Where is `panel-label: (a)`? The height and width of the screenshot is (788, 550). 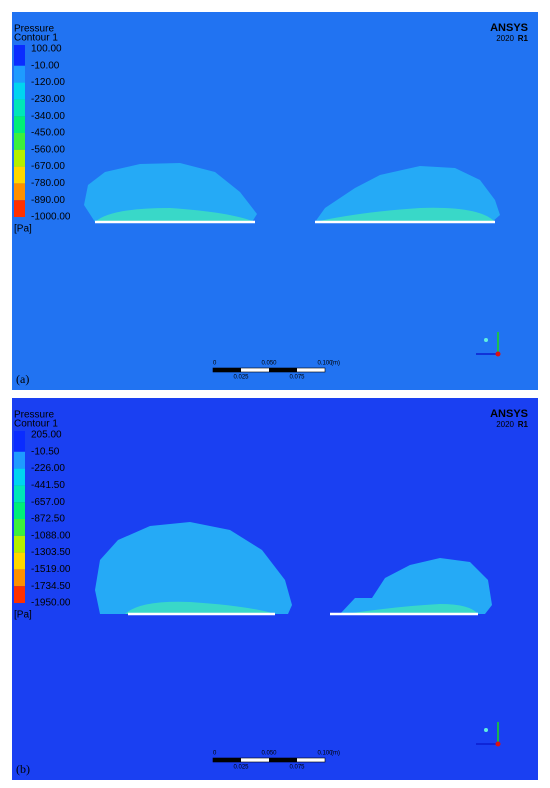
panel-label: (a) is located at coordinates (22, 379).